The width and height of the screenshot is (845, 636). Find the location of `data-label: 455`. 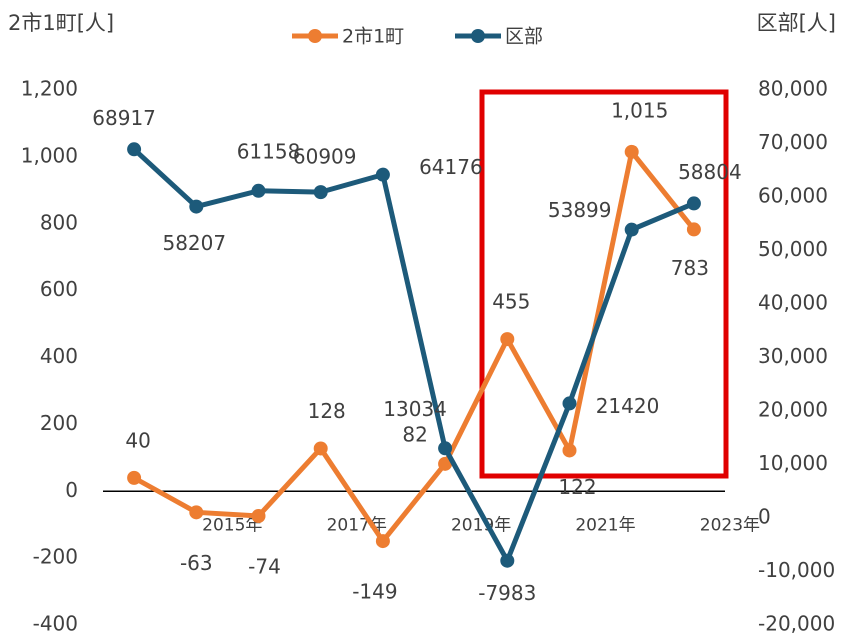

data-label: 455 is located at coordinates (511, 302).